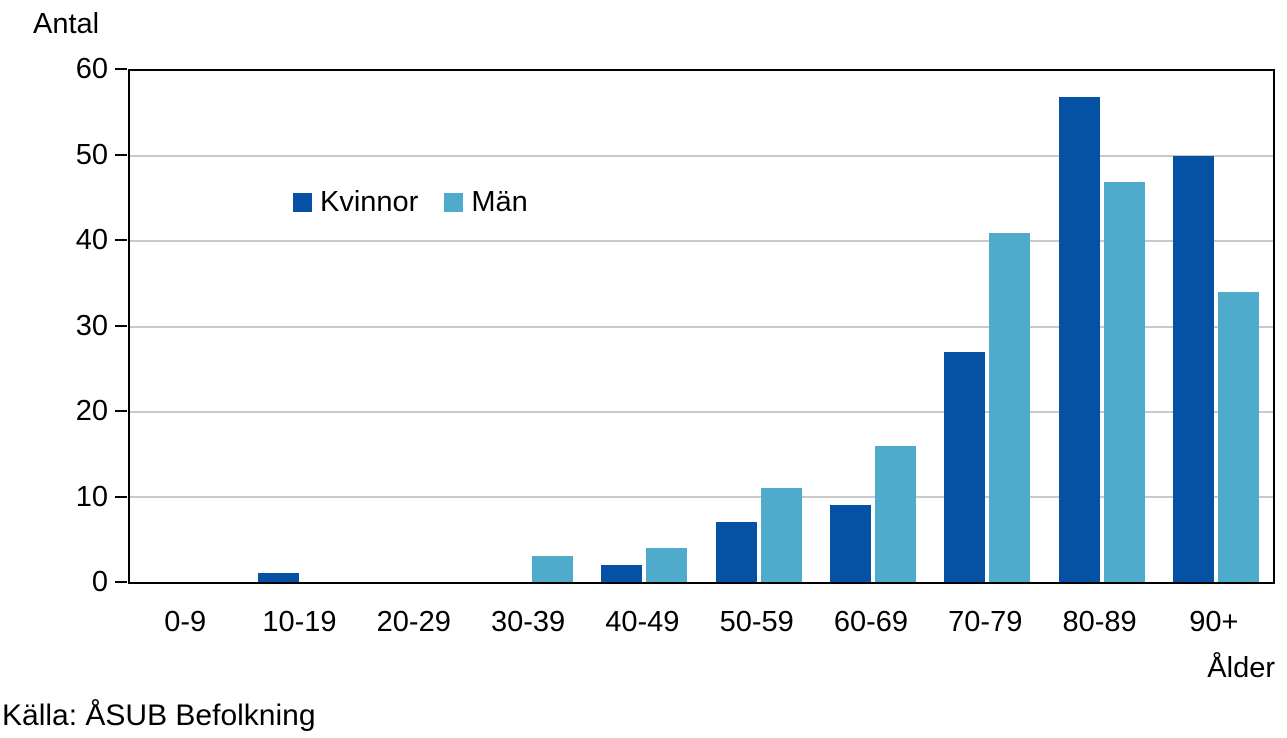  Describe the element at coordinates (299, 622) in the screenshot. I see `x-tick-label-10-19: 10-19` at that location.